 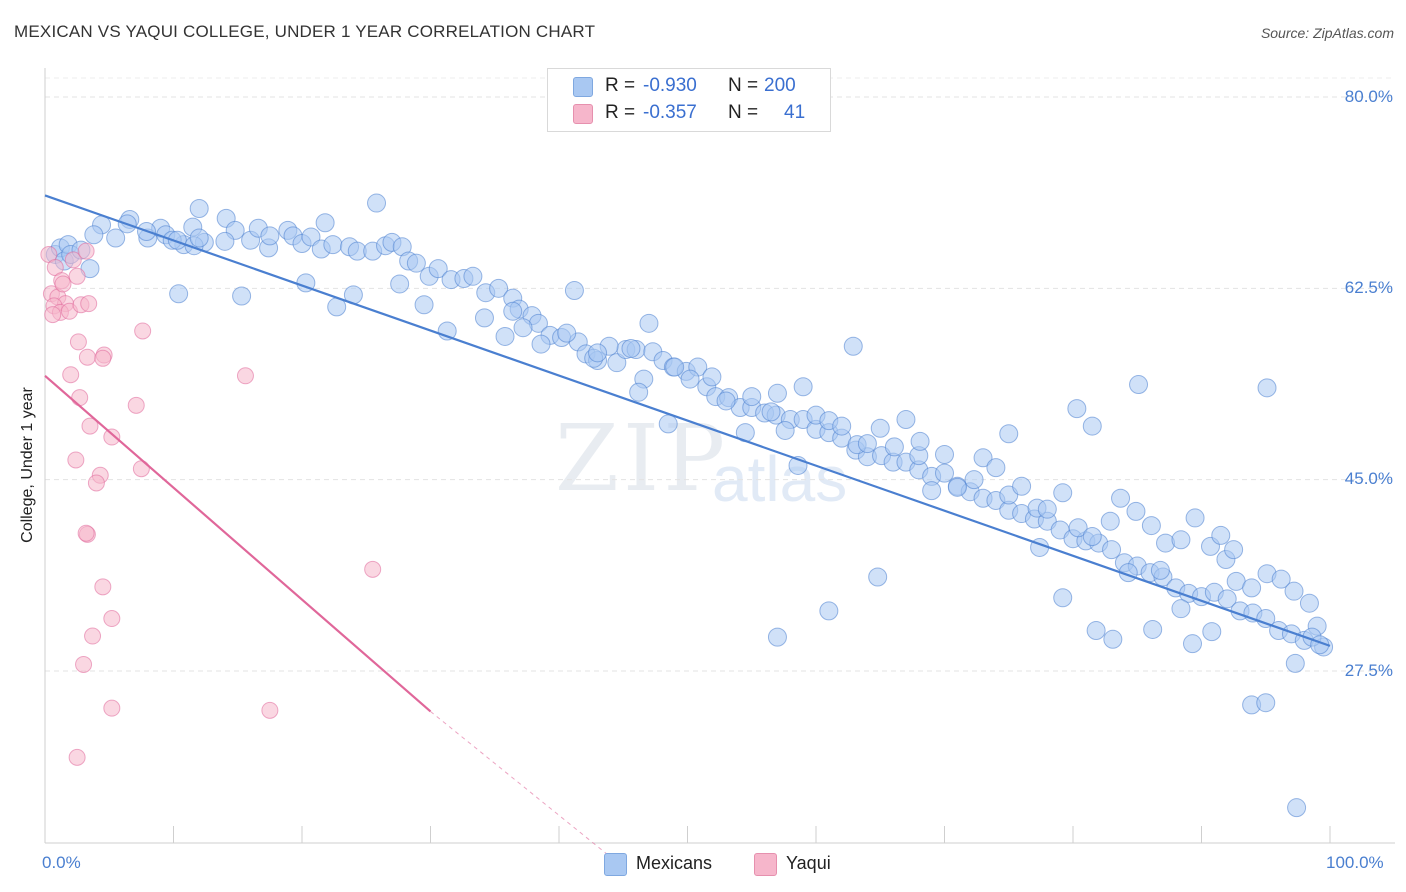 What do you see at coordinates (780, 85) in the screenshot?
I see `n-value: 200` at bounding box center [780, 85].